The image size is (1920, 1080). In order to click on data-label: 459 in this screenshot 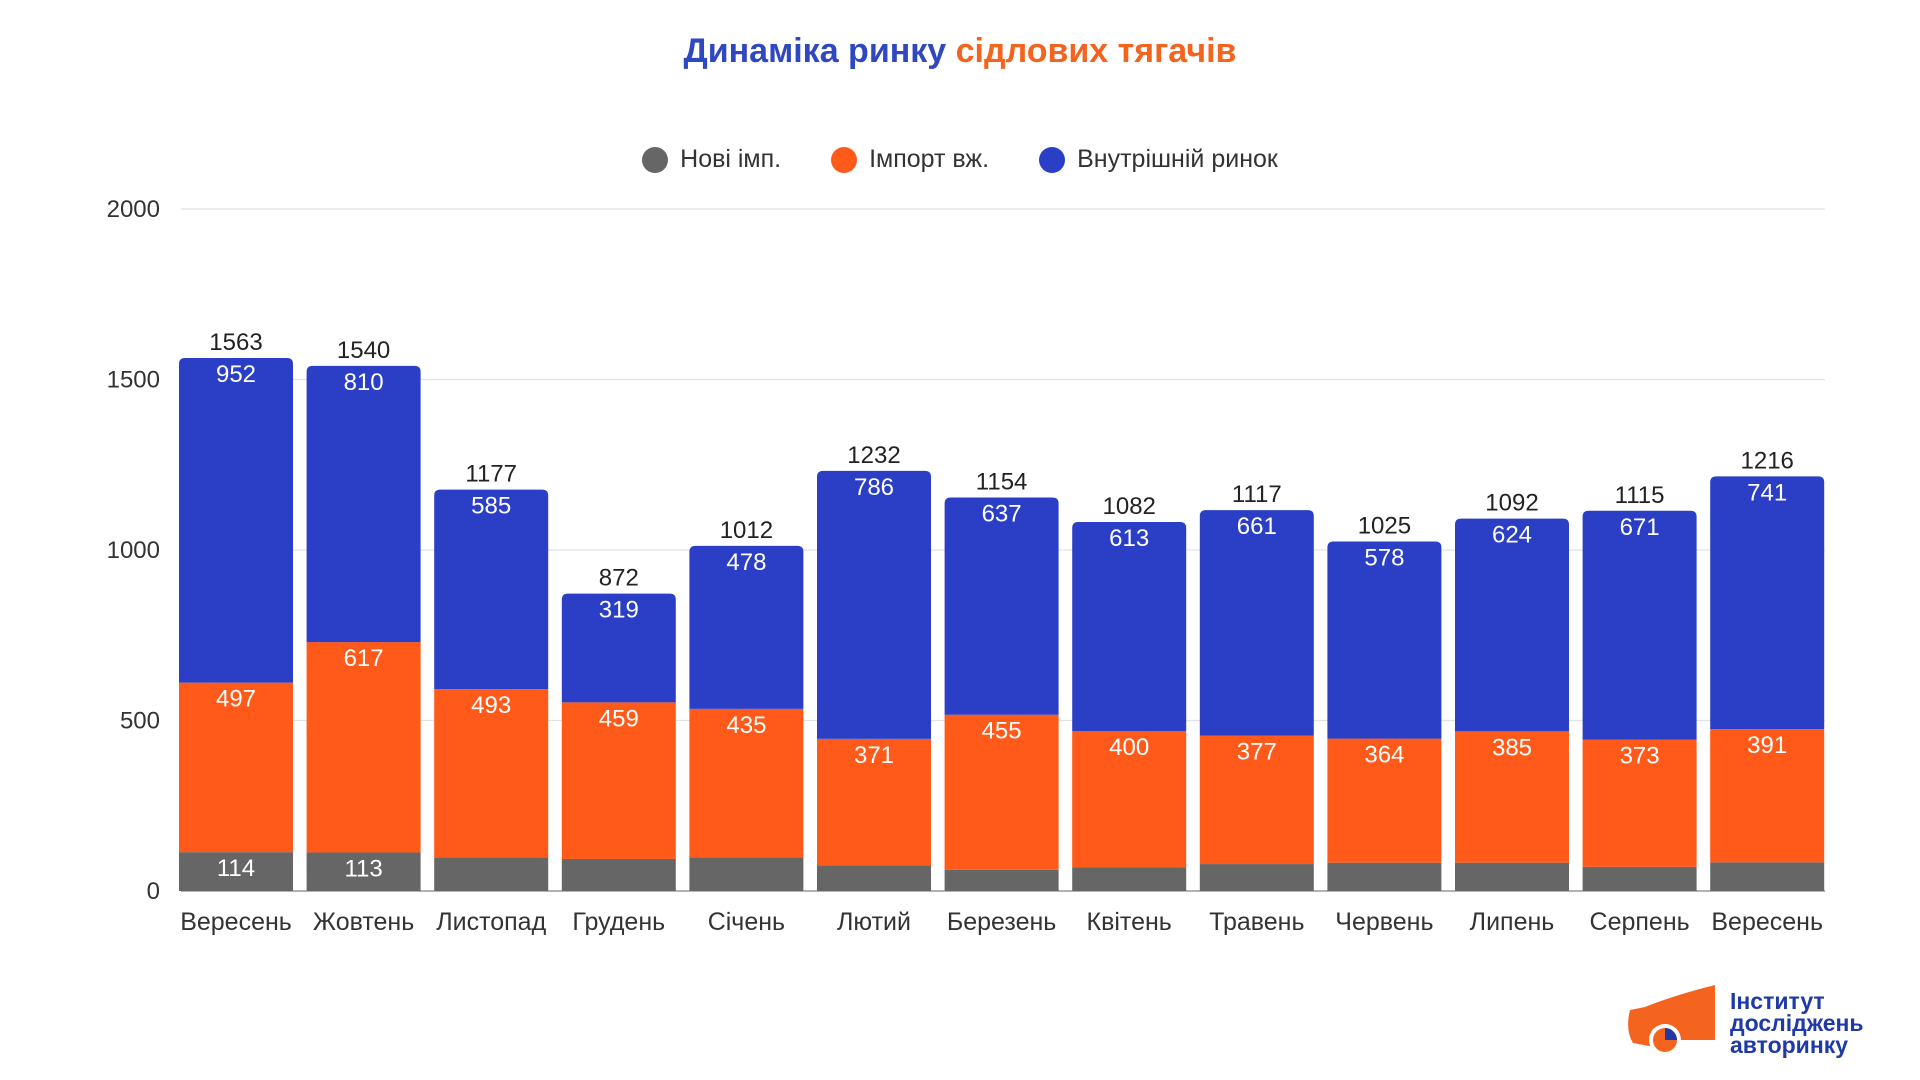, I will do `click(619, 718)`.